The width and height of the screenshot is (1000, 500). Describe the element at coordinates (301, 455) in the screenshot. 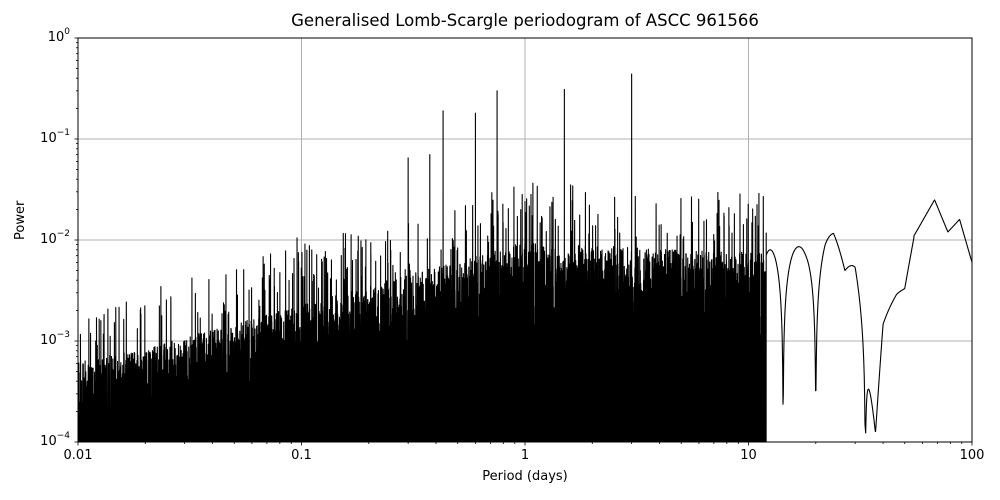

I see `x-tick-label: 0.1` at that location.